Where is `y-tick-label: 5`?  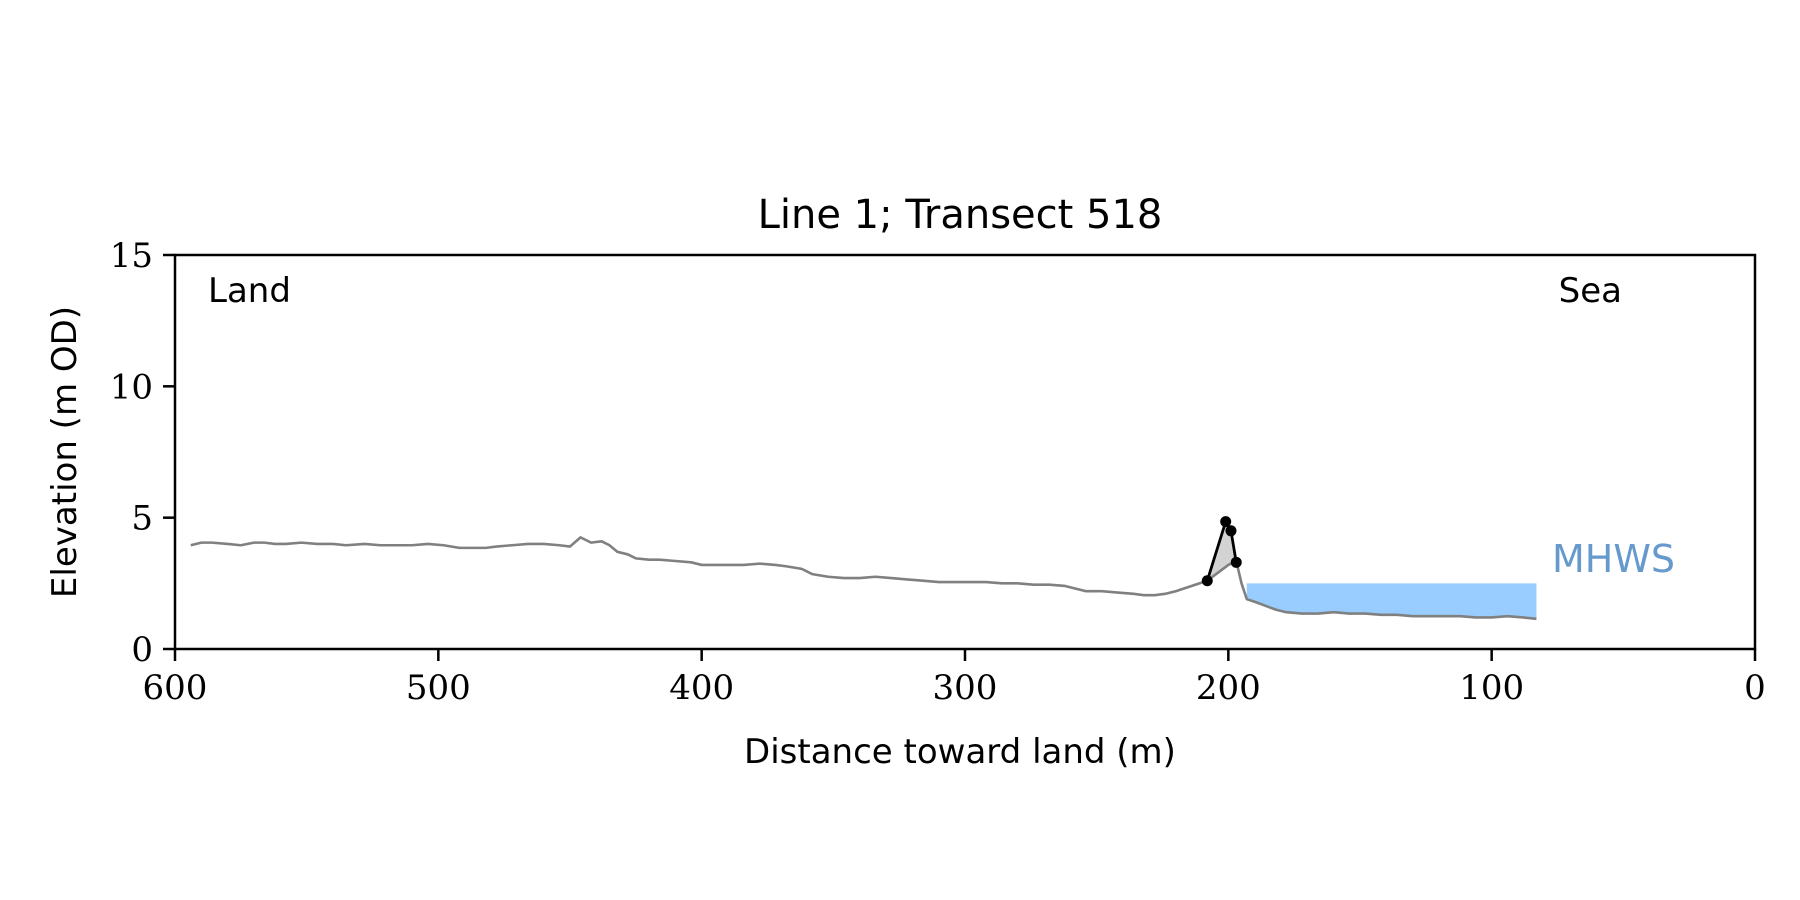
y-tick-label: 5 is located at coordinates (142, 519).